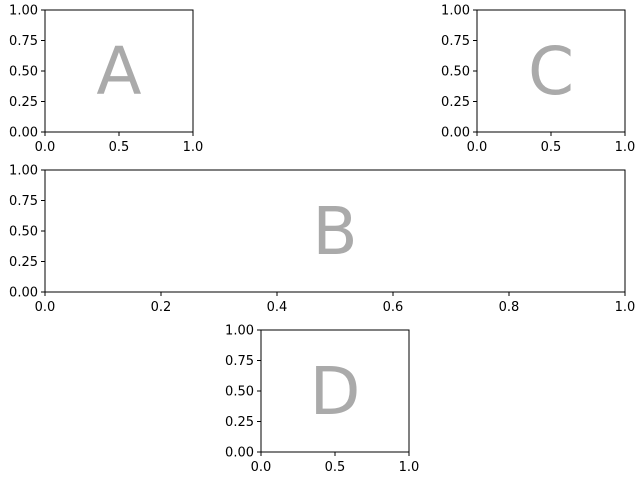 The image size is (640, 480). I want to click on y-tick-label-c-3: 0.75, so click(455, 41).